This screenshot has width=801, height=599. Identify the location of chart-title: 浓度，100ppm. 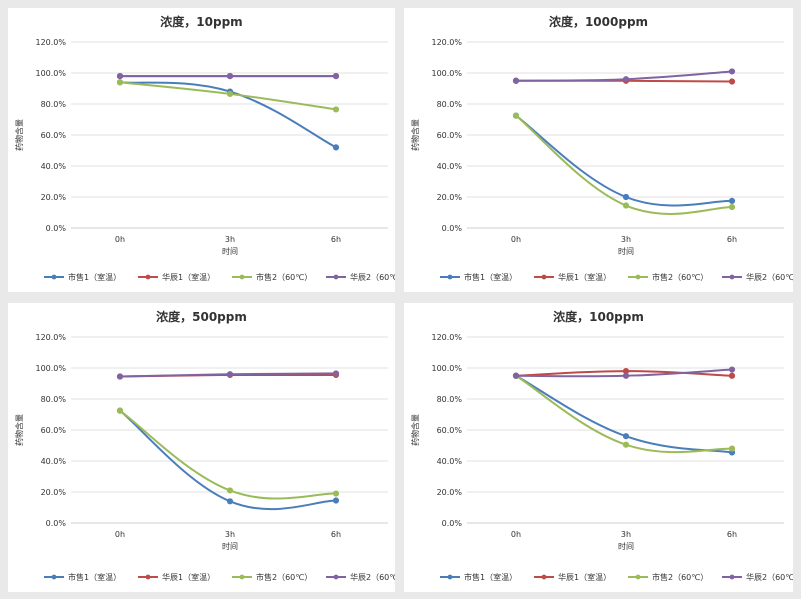
(598, 316).